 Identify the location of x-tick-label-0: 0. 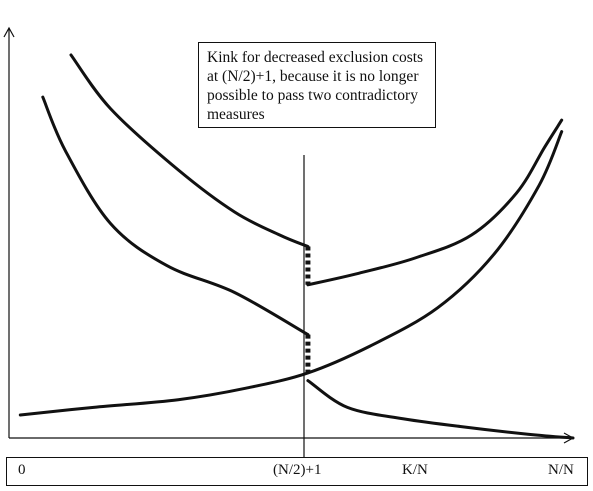
(22, 470).